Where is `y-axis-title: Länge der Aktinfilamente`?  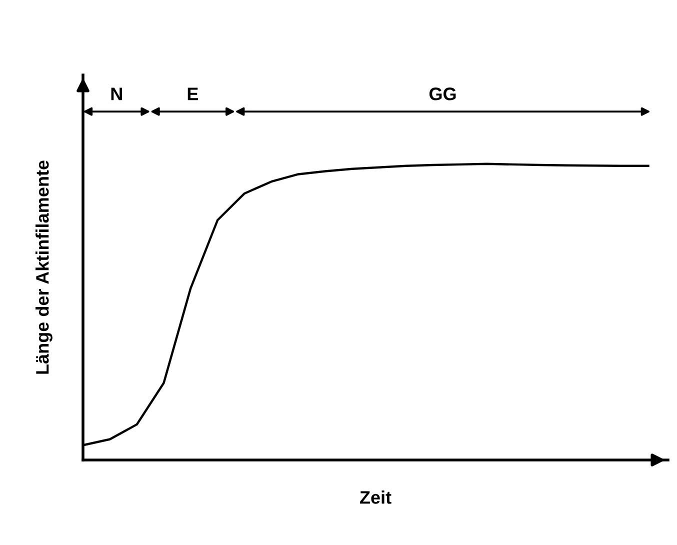 y-axis-title: Länge der Aktinfilamente is located at coordinates (44, 267).